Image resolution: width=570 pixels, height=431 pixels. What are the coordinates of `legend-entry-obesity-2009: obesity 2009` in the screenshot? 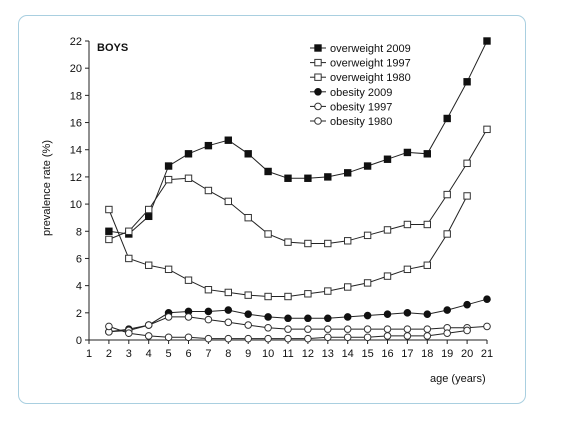 It's located at (351, 93).